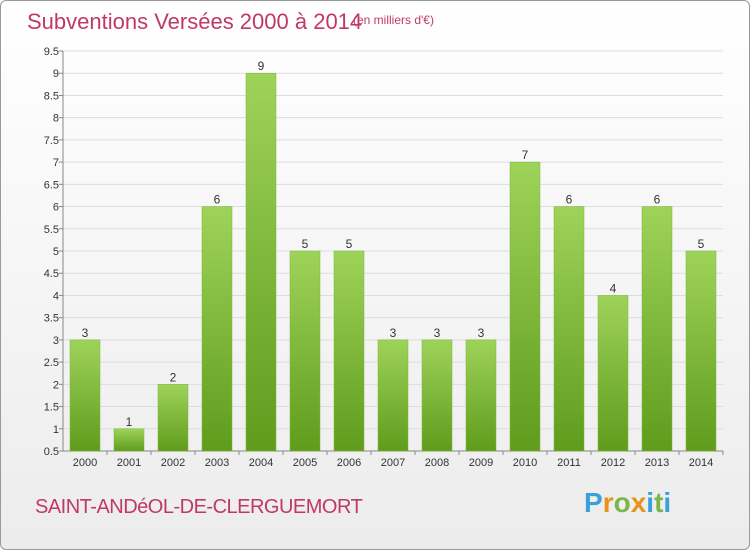 The height and width of the screenshot is (550, 750). Describe the element at coordinates (393, 463) in the screenshot. I see `x-tick-label-2007: 2007` at that location.